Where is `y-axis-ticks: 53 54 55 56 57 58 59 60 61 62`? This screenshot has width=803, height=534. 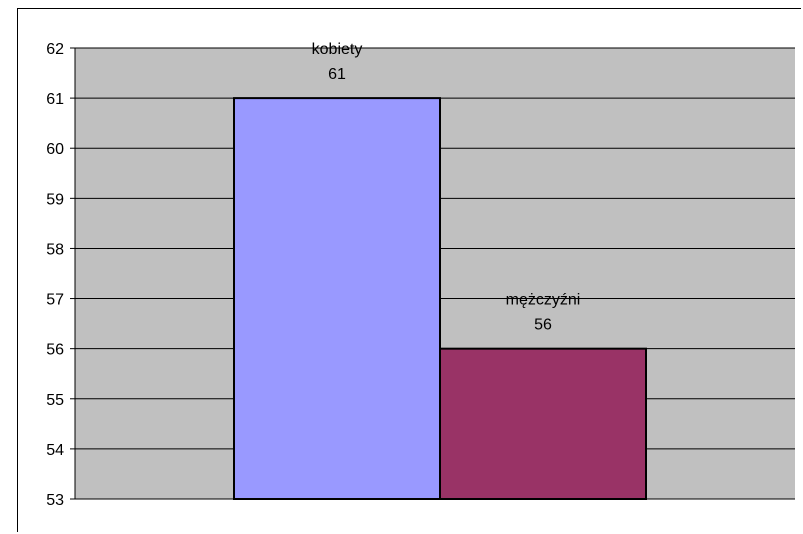
y-axis-ticks: 53 54 55 56 57 58 59 60 61 62 is located at coordinates (60, 275).